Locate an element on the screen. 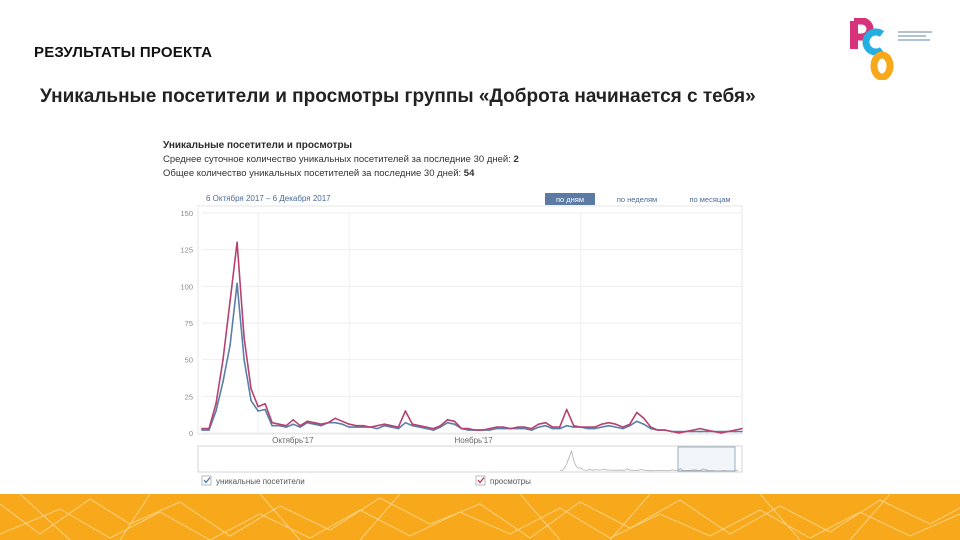 The height and width of the screenshot is (540, 960). overview-strip is located at coordinates (470, 459).